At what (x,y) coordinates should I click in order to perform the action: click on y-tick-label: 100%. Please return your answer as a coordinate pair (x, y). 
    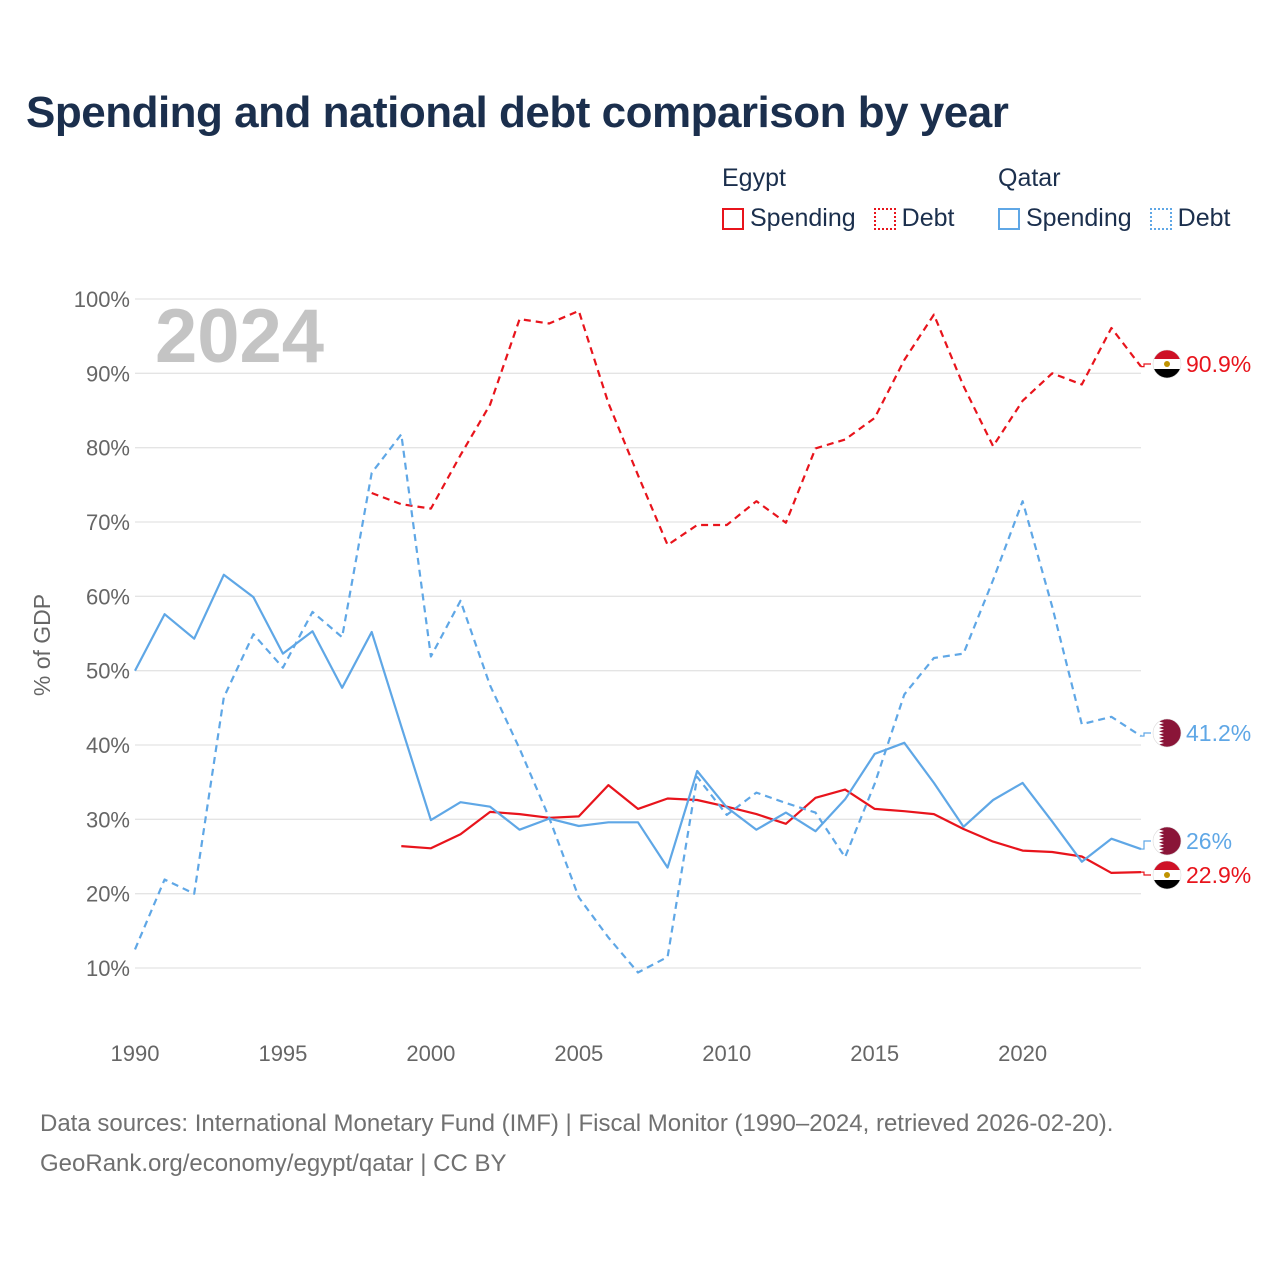
    Looking at the image, I should click on (102, 299).